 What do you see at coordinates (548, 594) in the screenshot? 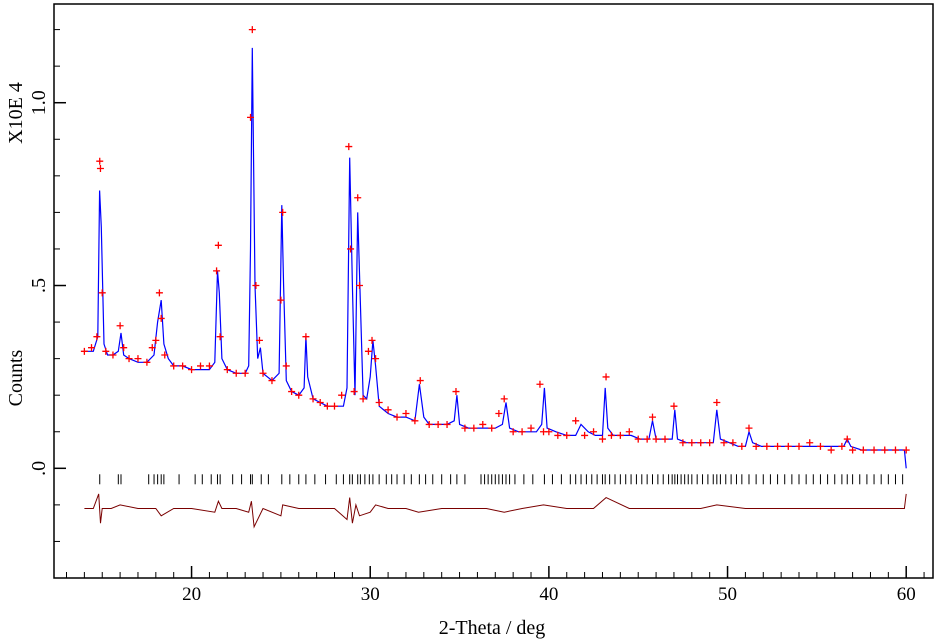
I see `x-tick-label: 40` at bounding box center [548, 594].